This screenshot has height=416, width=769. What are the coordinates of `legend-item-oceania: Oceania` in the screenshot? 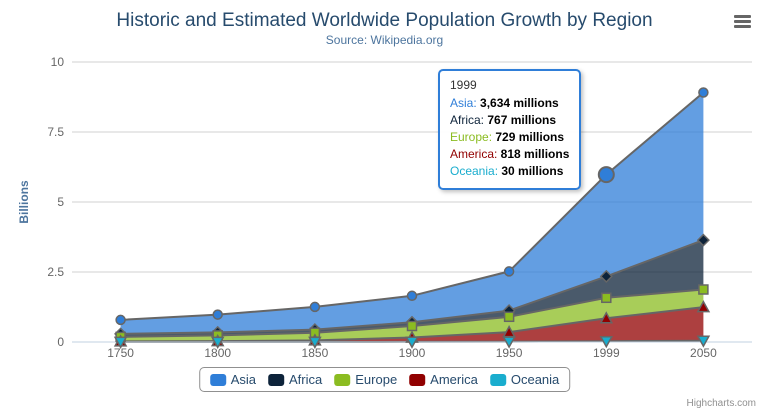 It's located at (524, 379).